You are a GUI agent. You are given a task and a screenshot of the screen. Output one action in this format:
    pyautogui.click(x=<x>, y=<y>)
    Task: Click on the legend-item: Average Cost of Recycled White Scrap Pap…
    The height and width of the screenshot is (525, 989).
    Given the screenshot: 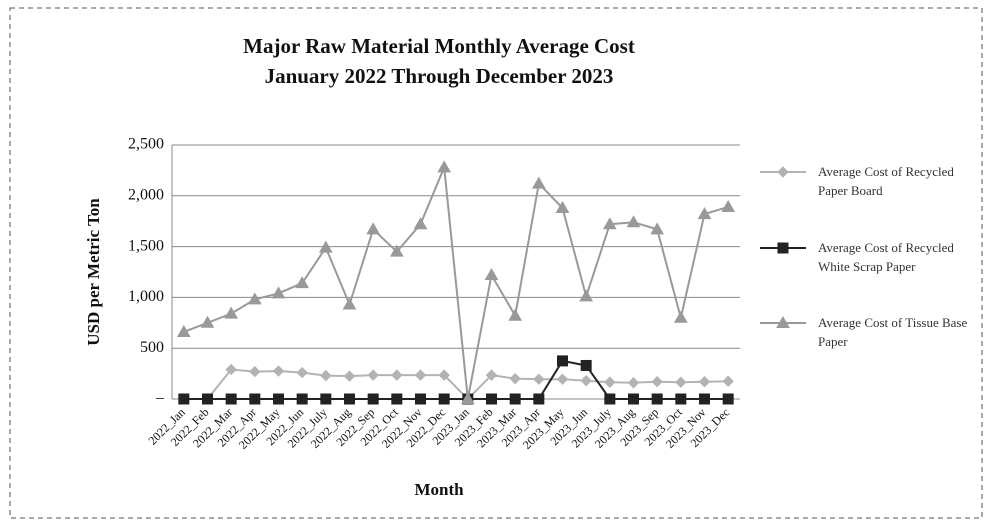 What is the action you would take?
    pyautogui.click(x=870, y=257)
    